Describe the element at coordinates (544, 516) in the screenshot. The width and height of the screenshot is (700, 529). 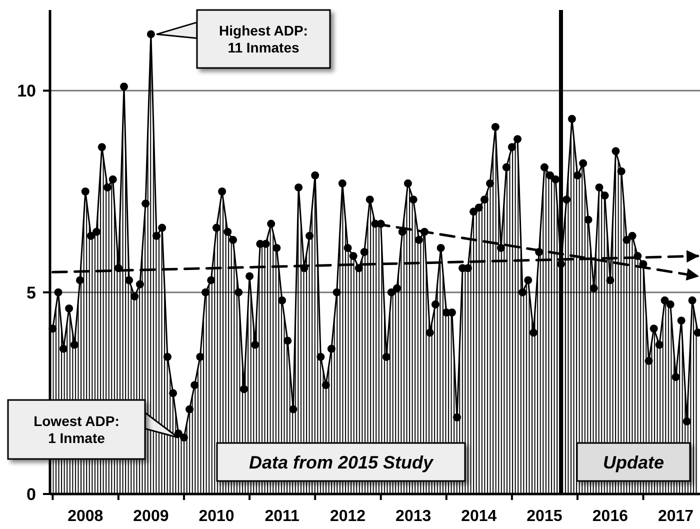
I see `x-tick-label: 2015` at that location.